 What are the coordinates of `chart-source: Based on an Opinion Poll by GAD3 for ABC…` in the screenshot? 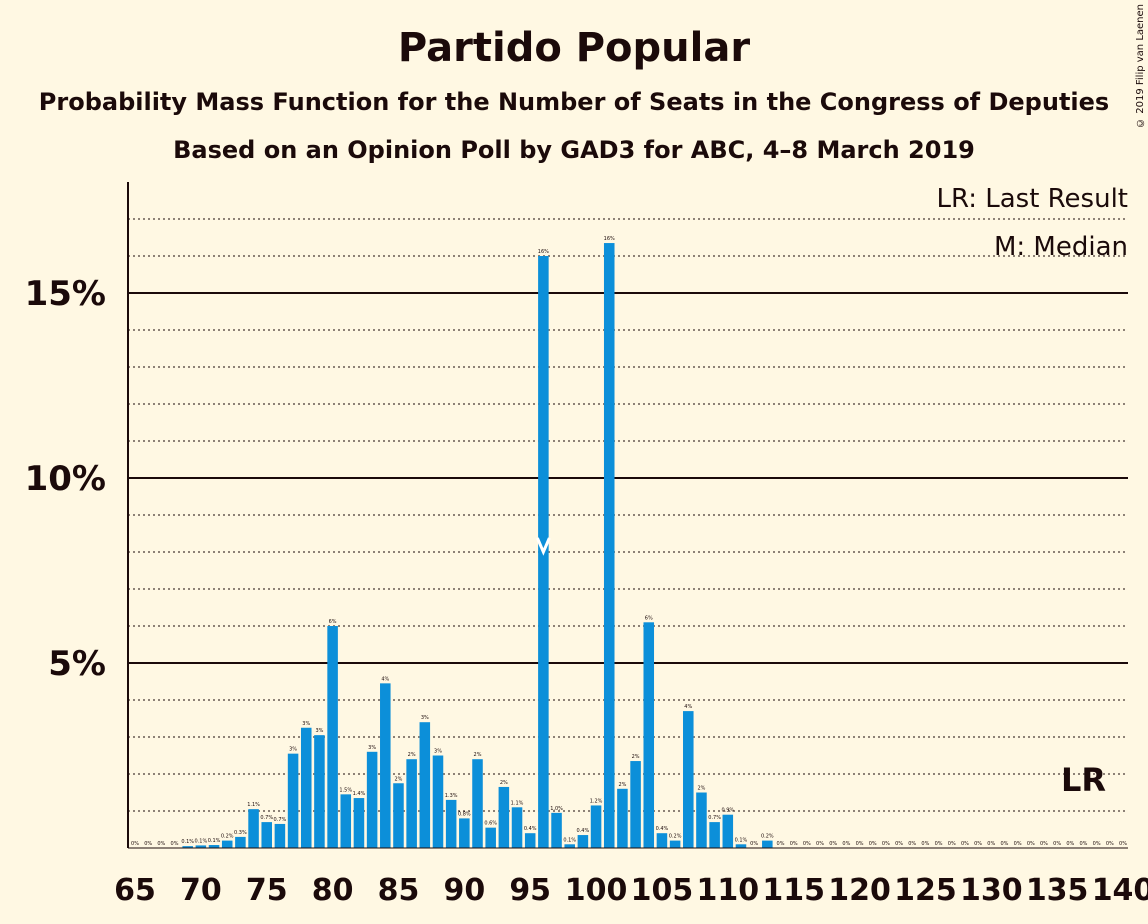 It's located at (574, 150).